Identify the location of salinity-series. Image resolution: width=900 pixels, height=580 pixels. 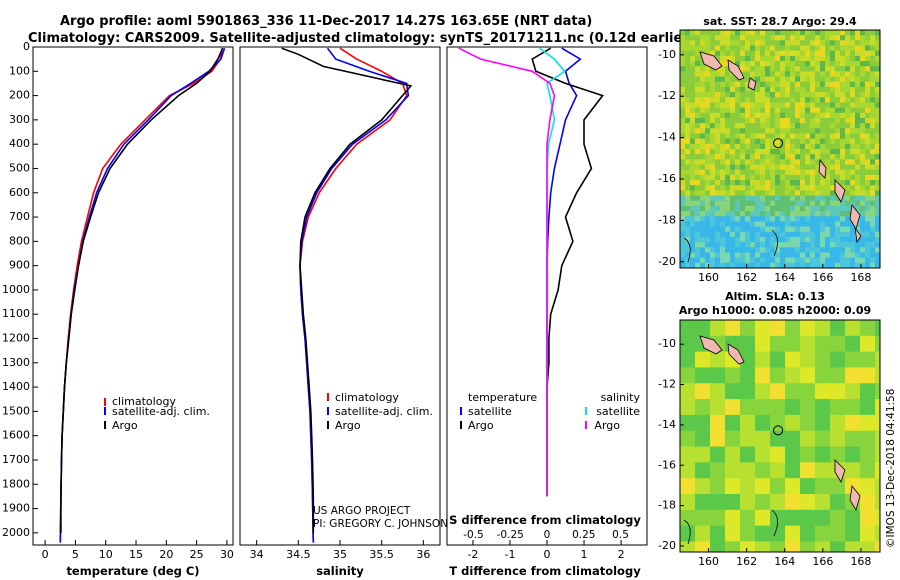
(347, 295).